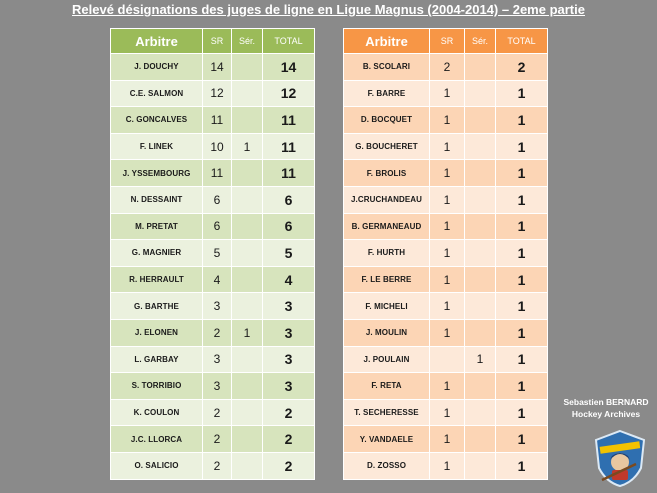 The height and width of the screenshot is (493, 657). I want to click on table-row: J.CRUCHANDEAU 1 1, so click(445, 199).